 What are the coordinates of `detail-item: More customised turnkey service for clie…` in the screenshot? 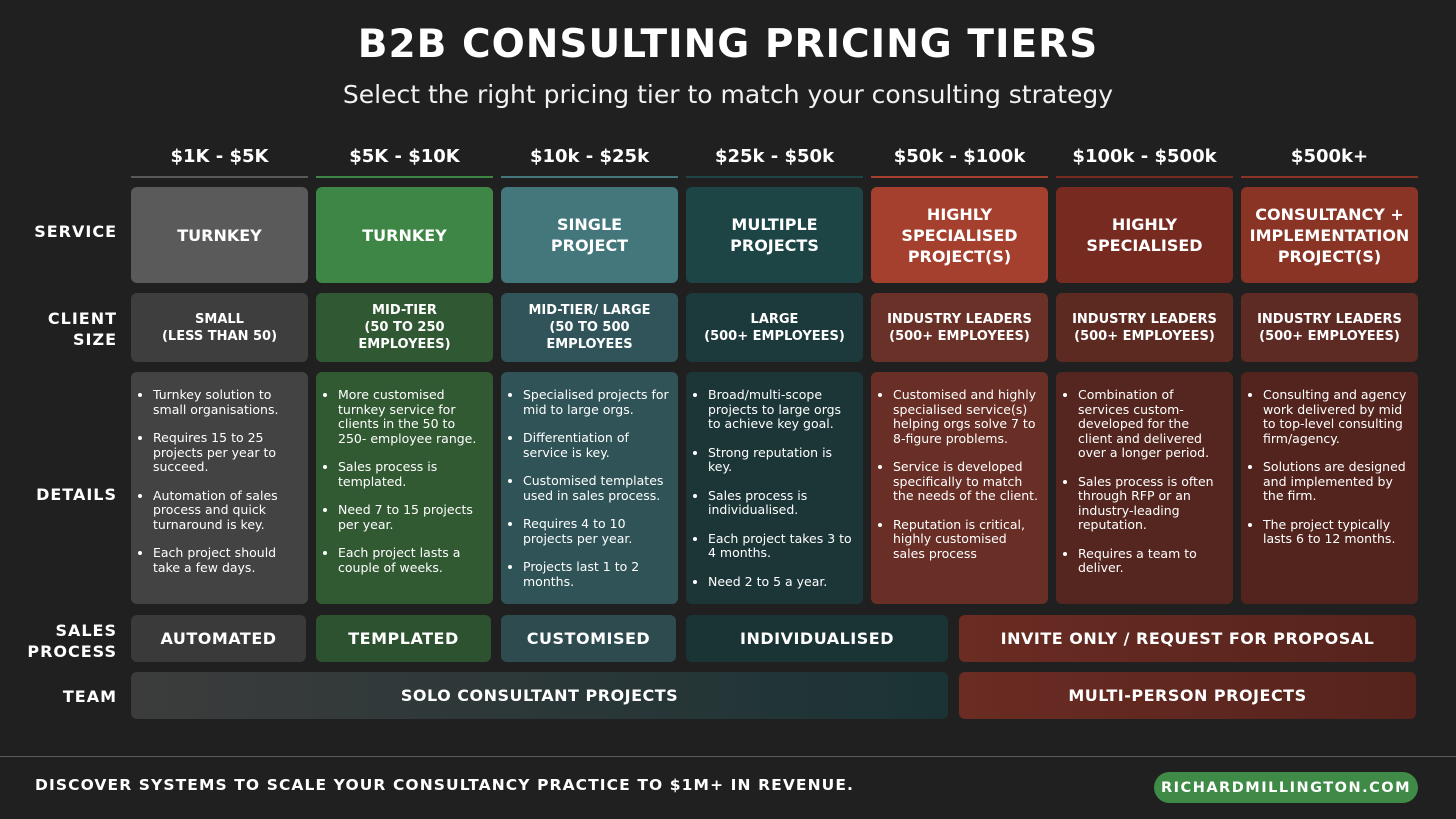 It's located at (411, 416).